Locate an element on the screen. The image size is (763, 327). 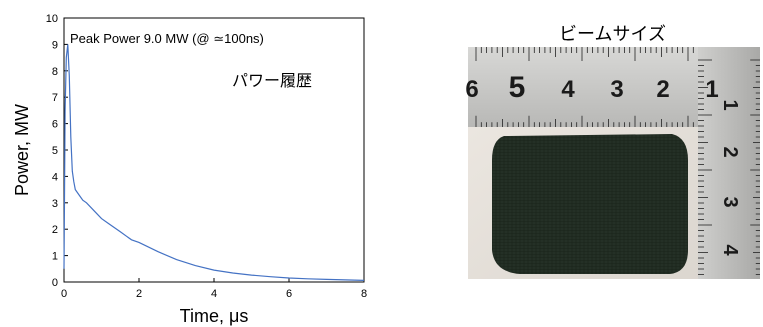
ruler-top-number: 6 is located at coordinates (471, 89).